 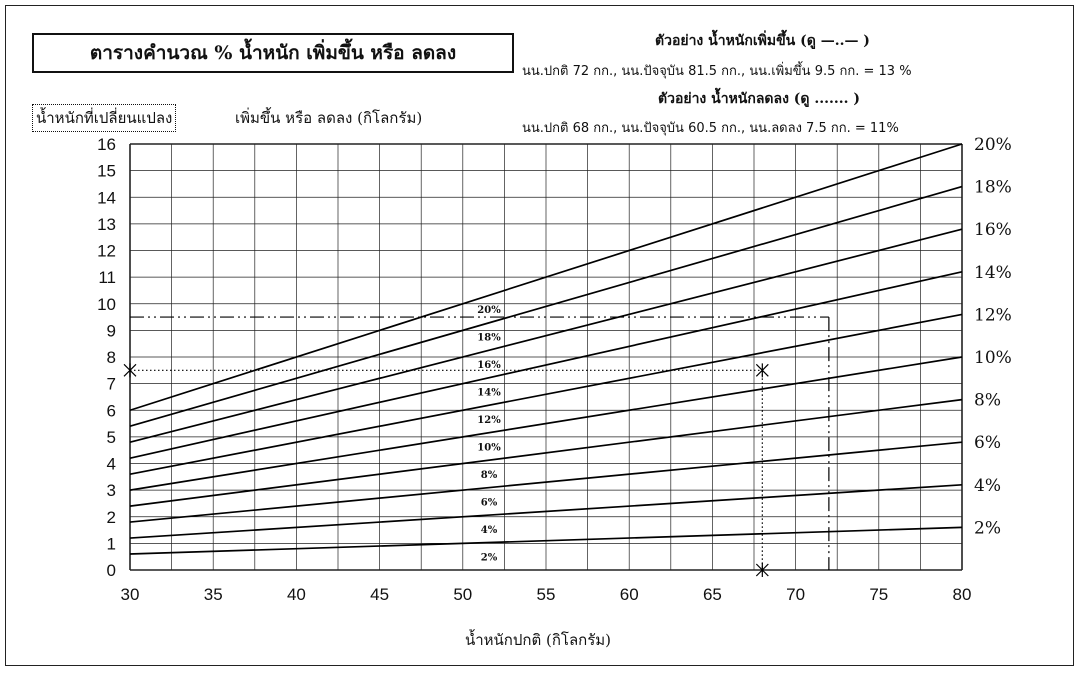 I want to click on x-tick-label: 65, so click(x=712, y=594).